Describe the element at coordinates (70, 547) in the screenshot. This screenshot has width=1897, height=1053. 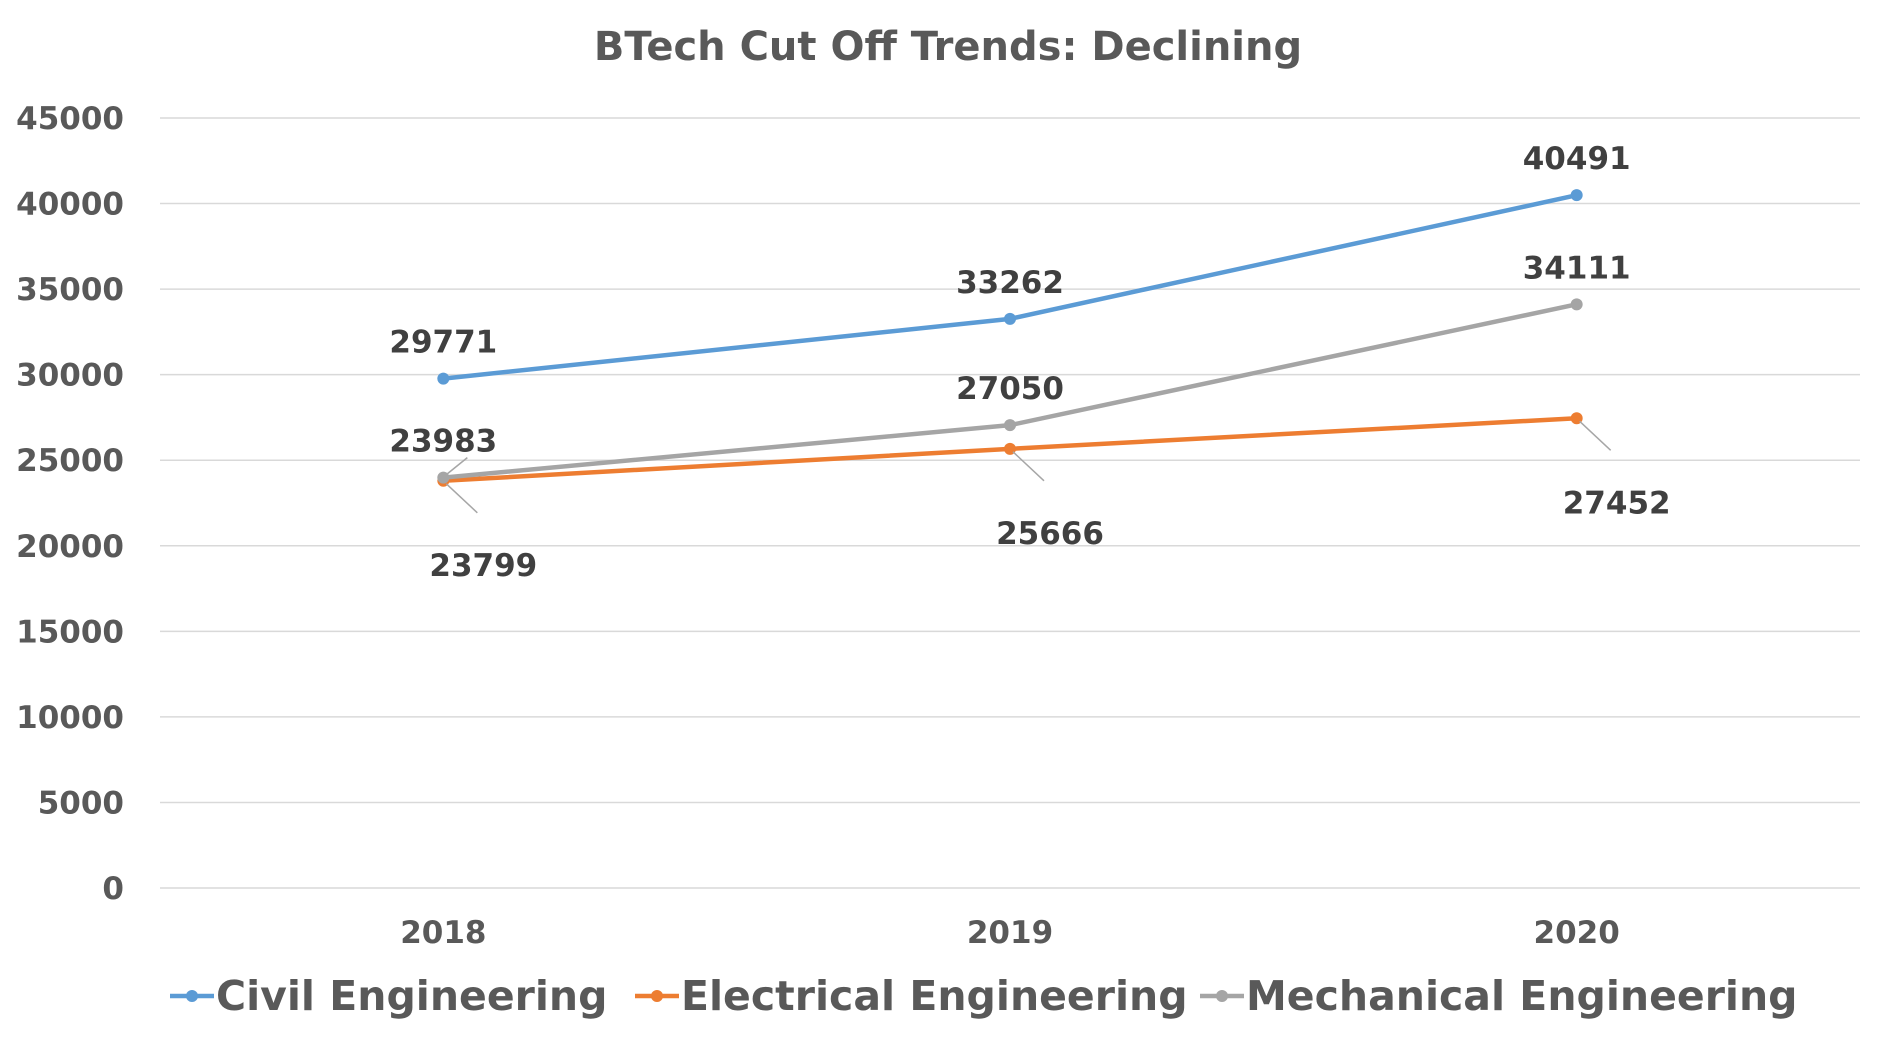
I see `y-tick-label: 20000` at that location.